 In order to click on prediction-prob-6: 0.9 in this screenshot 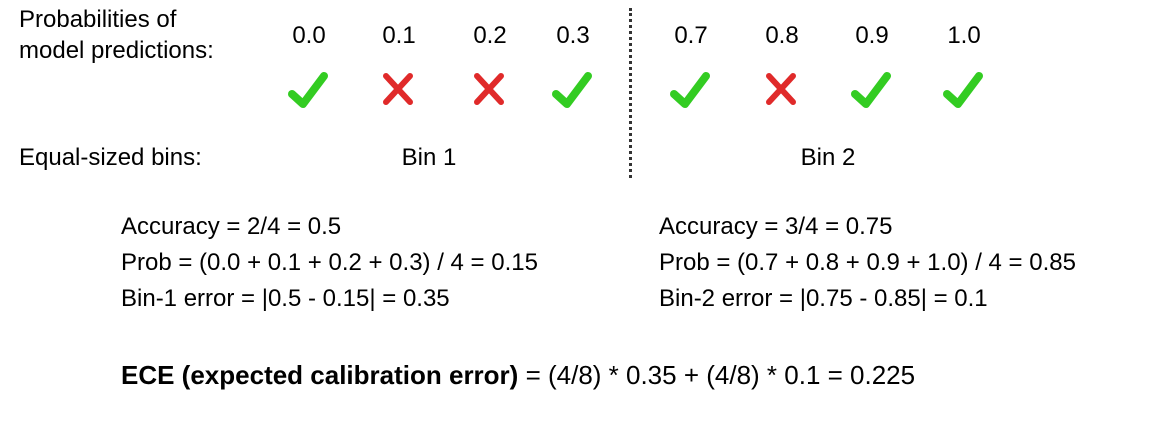, I will do `click(872, 35)`.